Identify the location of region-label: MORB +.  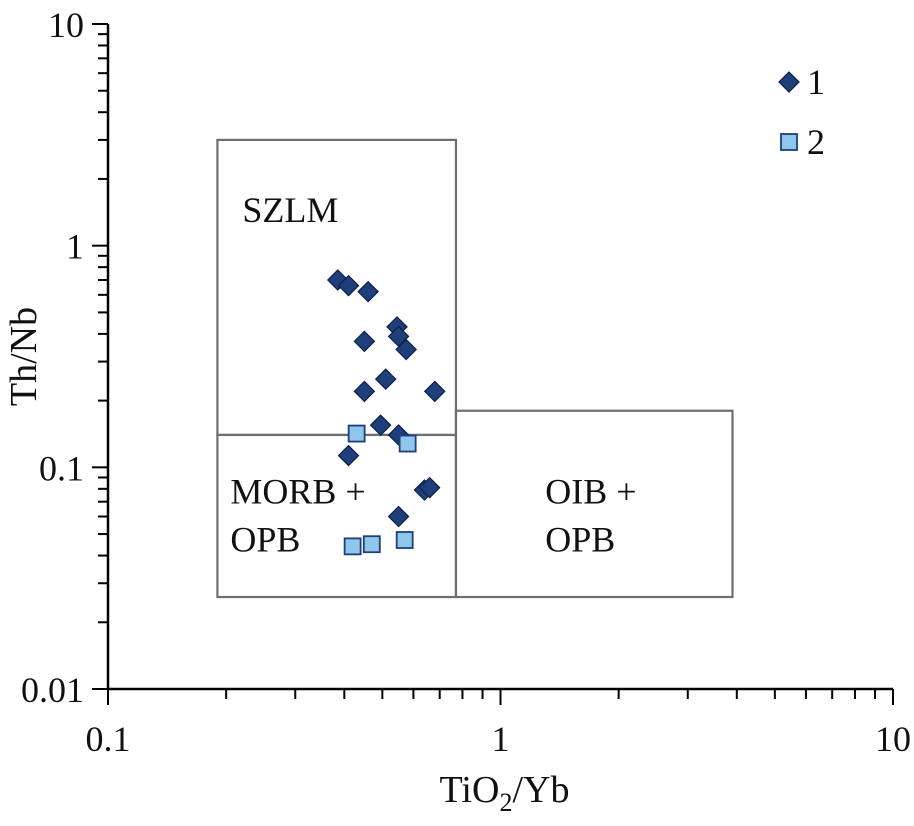
(297, 491).